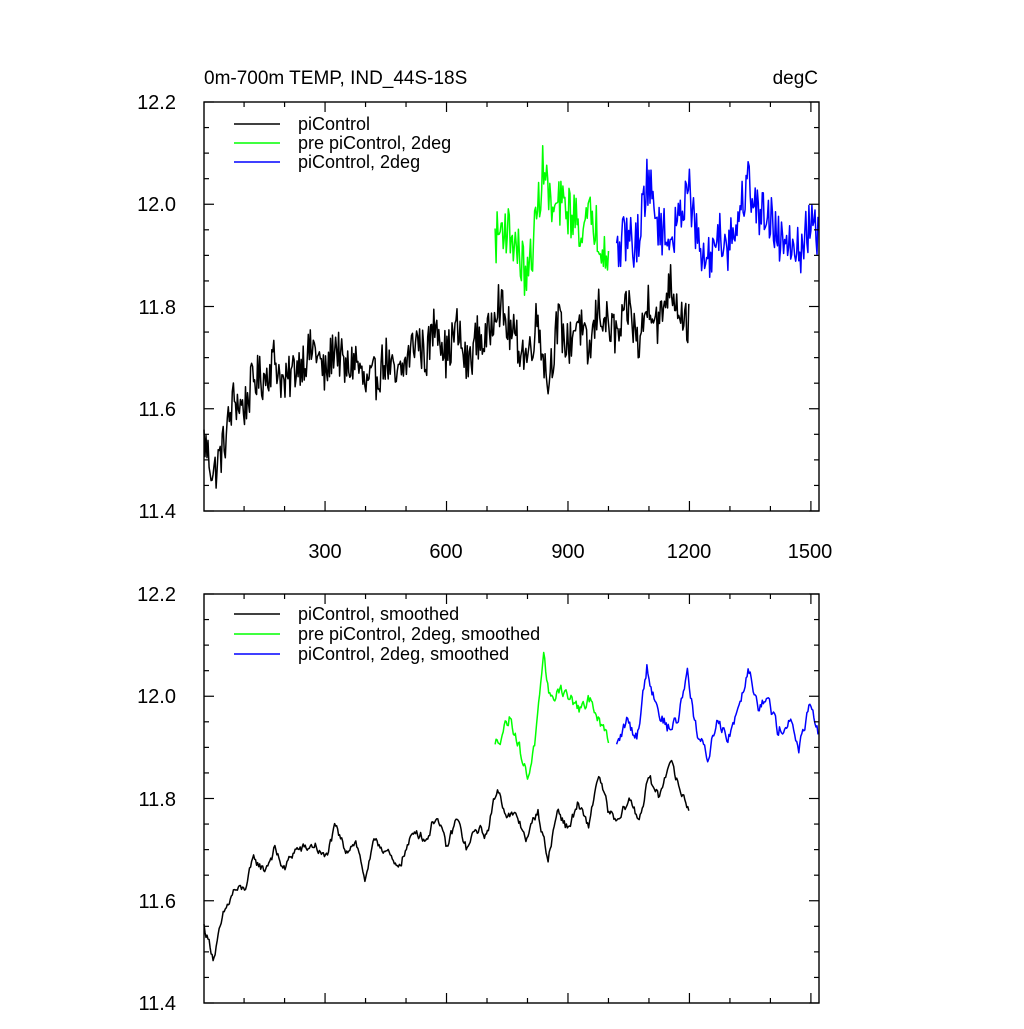 The height and width of the screenshot is (1029, 1024). I want to click on bottom-y-tick-label: 11.4, so click(157, 1004).